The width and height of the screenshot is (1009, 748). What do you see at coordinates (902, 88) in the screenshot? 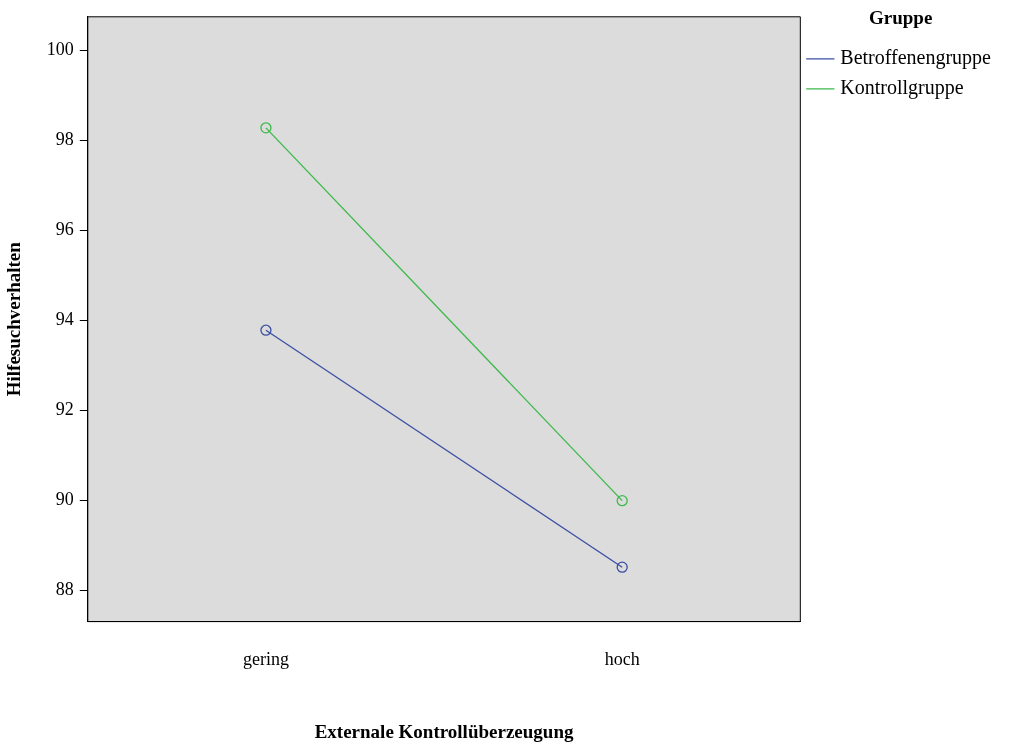
I see `legend-label: Kontrollgruppe` at bounding box center [902, 88].